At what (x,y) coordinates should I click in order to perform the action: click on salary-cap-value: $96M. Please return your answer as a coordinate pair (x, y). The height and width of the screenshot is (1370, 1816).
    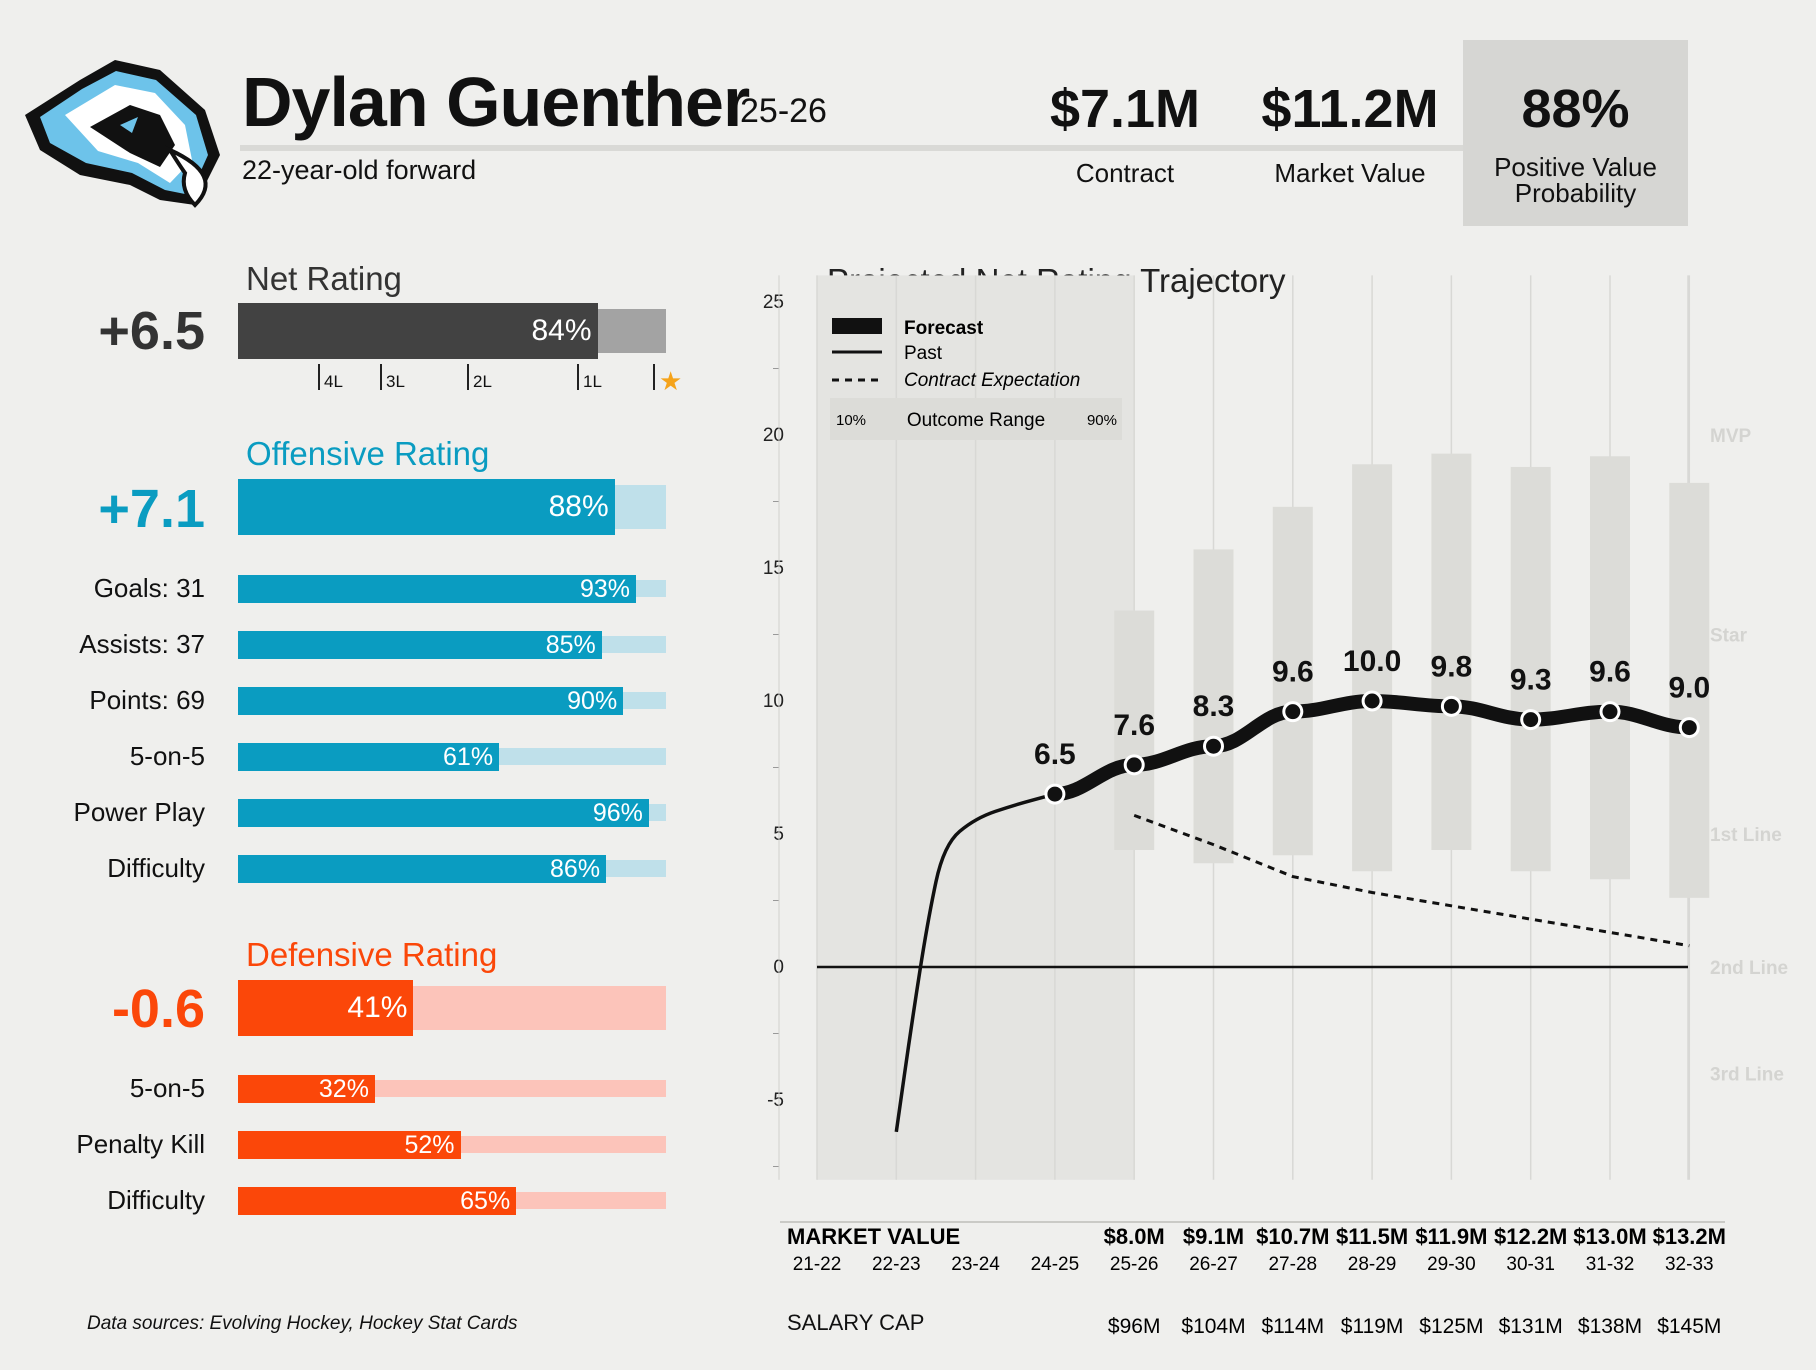
    Looking at the image, I should click on (1134, 1326).